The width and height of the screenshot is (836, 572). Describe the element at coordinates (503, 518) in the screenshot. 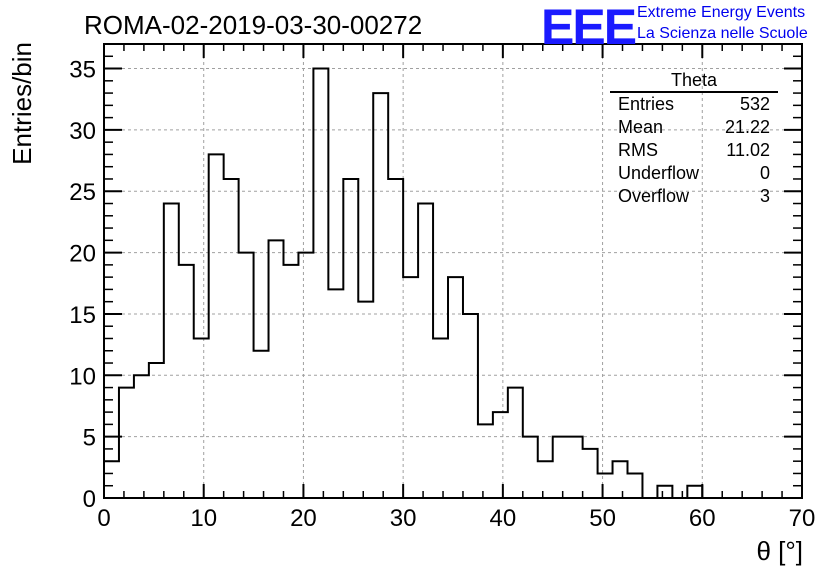

I see `x-tick-label: 40` at that location.